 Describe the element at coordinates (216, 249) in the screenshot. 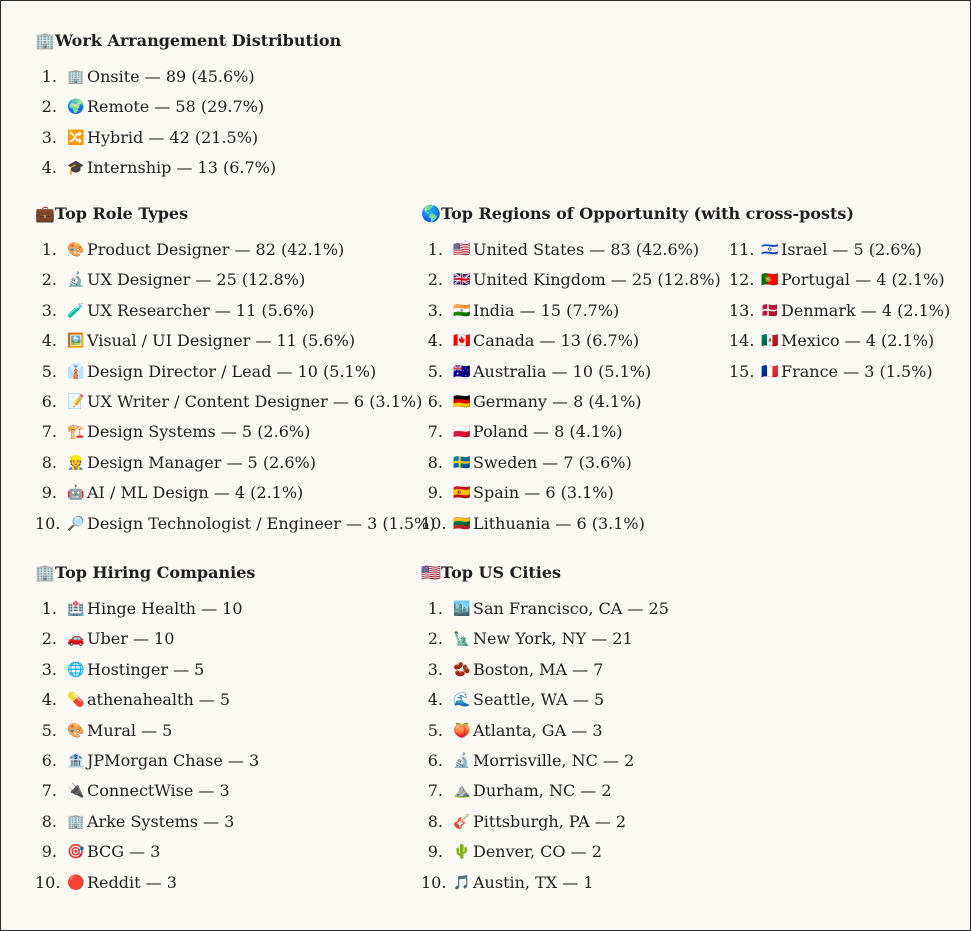

I see `item-text: Product Designer — 82 (42.1%)` at that location.